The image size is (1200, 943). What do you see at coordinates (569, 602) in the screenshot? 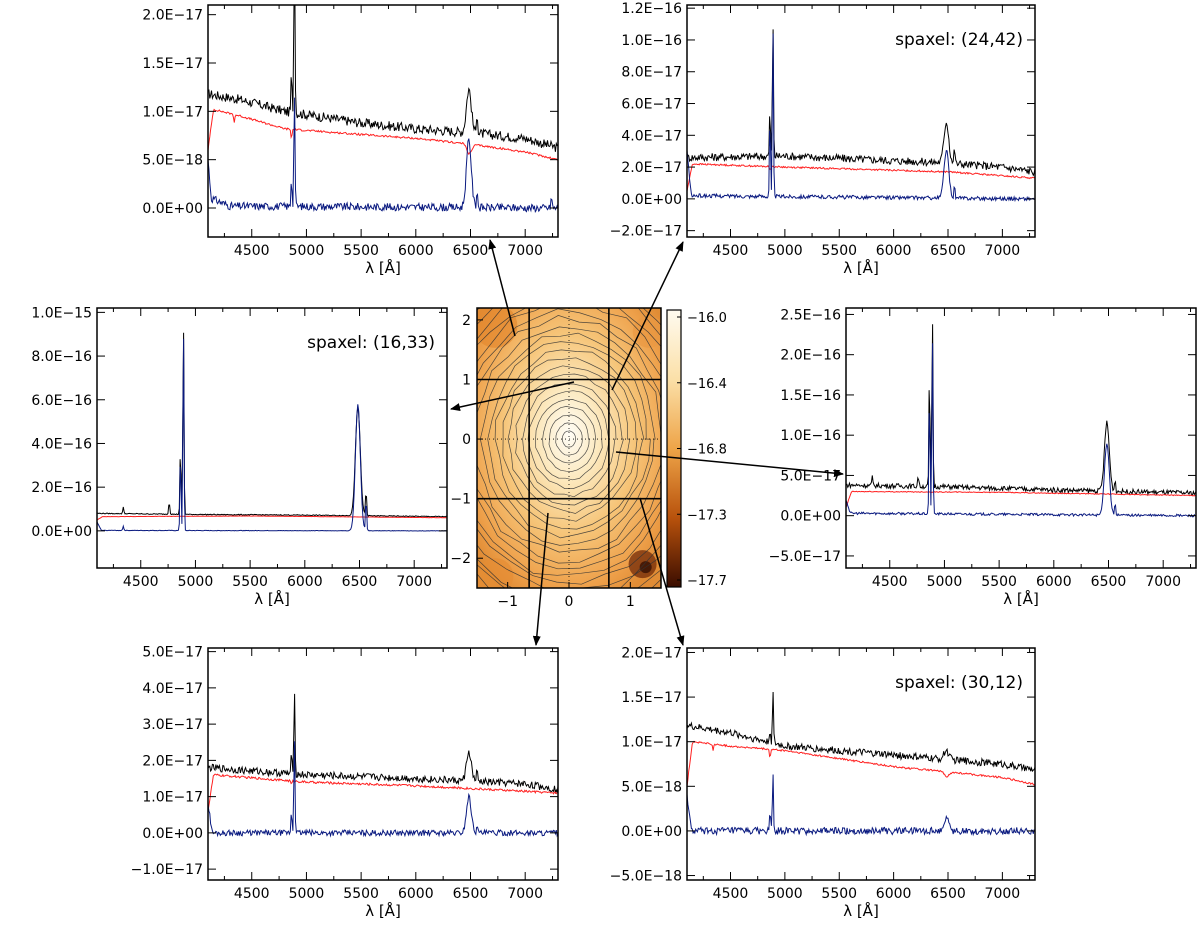
I see `map-x-tick-label: 0` at bounding box center [569, 602].